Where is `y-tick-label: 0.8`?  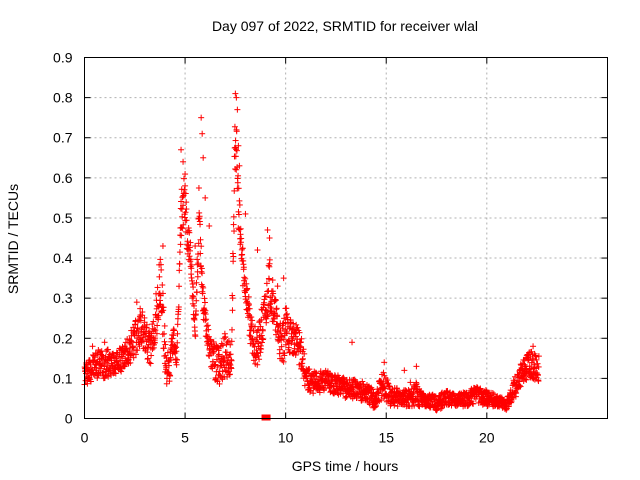 y-tick-label: 0.8 is located at coordinates (63, 98).